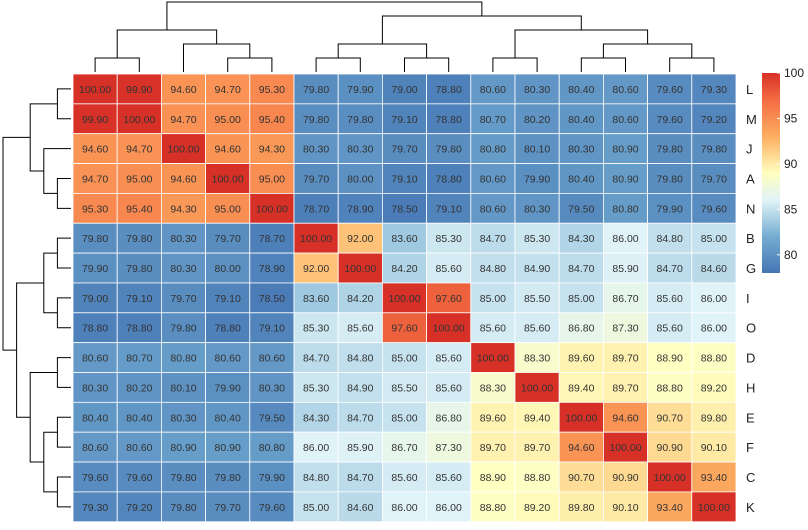  Describe the element at coordinates (750, 477) in the screenshot. I see `row-label: C` at that location.